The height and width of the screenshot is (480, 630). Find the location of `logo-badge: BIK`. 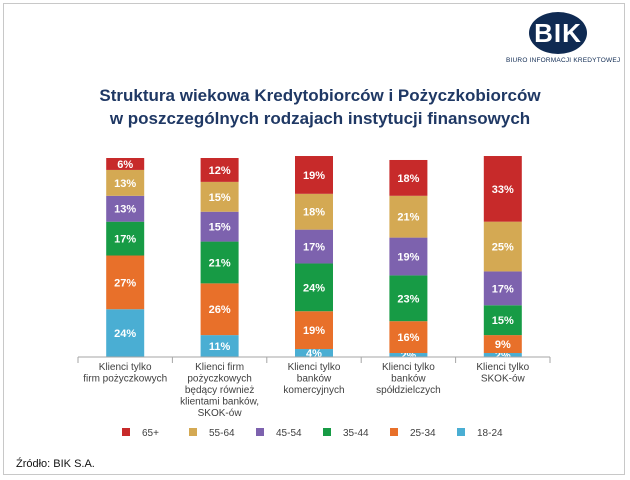

logo-badge: BIK is located at coordinates (558, 33).